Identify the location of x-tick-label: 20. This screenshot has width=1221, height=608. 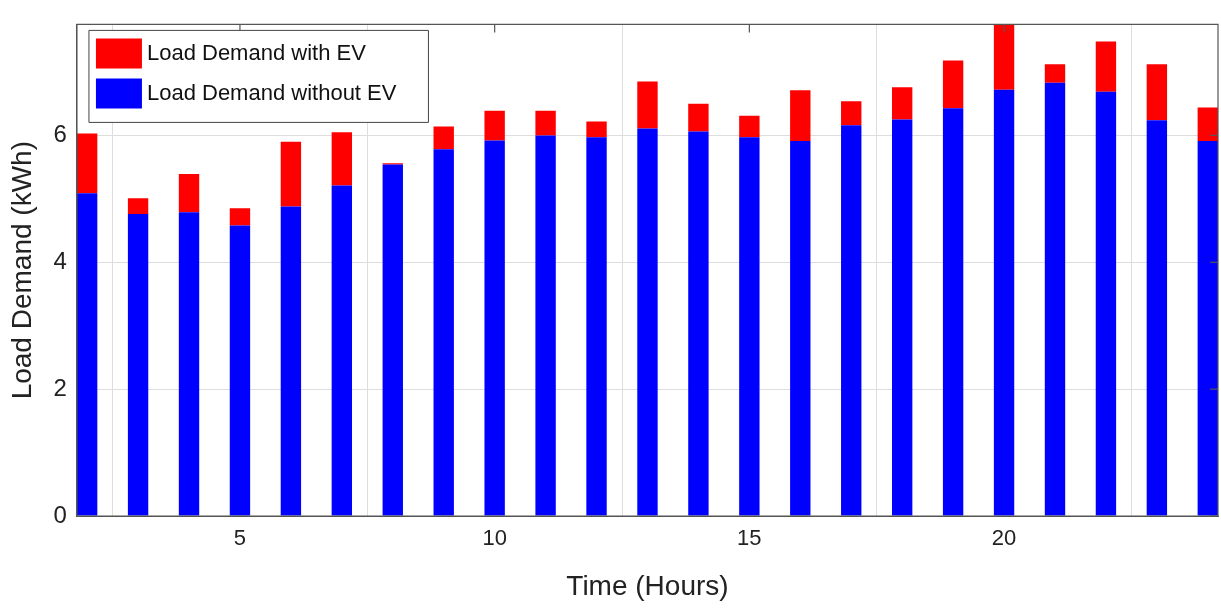
(1004, 538).